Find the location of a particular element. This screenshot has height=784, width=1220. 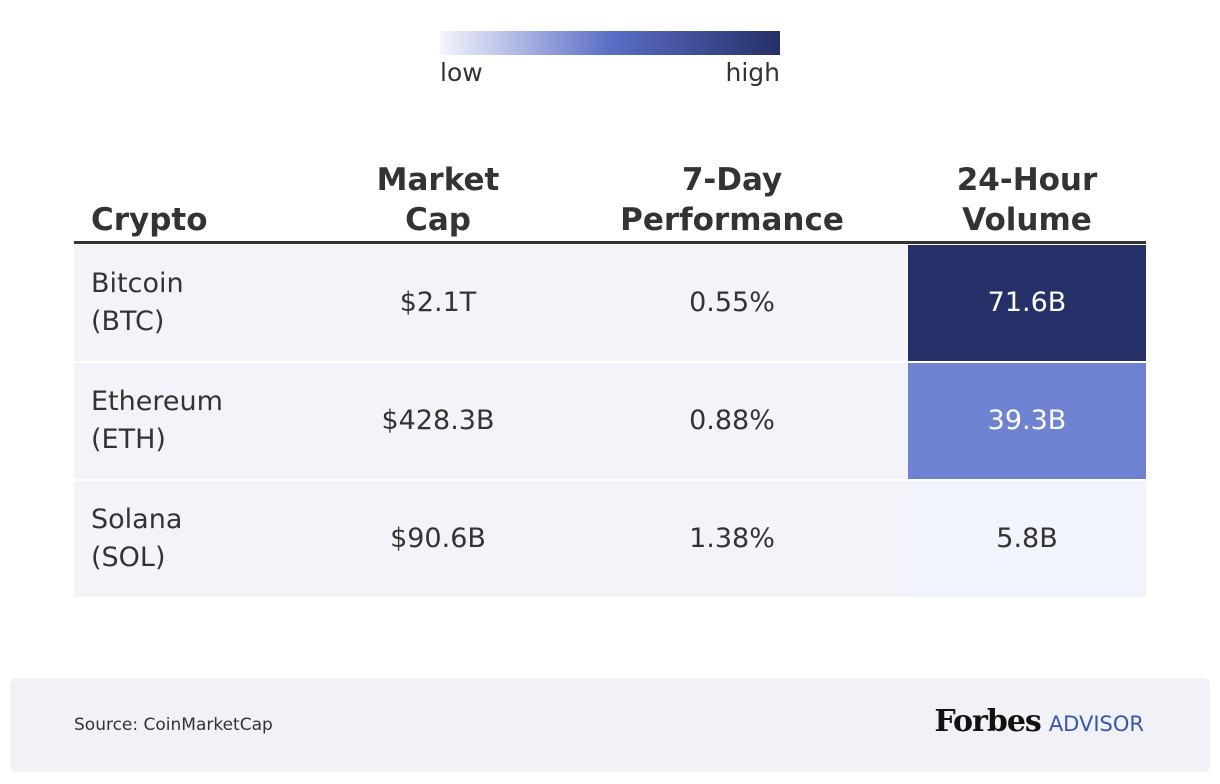

table-cell: 0.55% is located at coordinates (732, 303).